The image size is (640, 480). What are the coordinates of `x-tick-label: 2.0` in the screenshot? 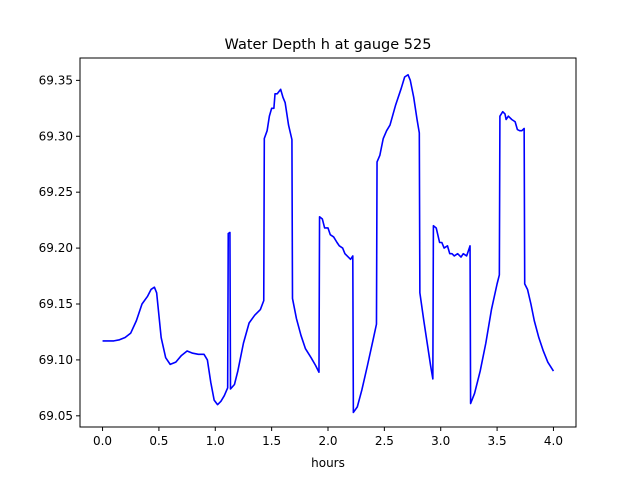 It's located at (327, 441).